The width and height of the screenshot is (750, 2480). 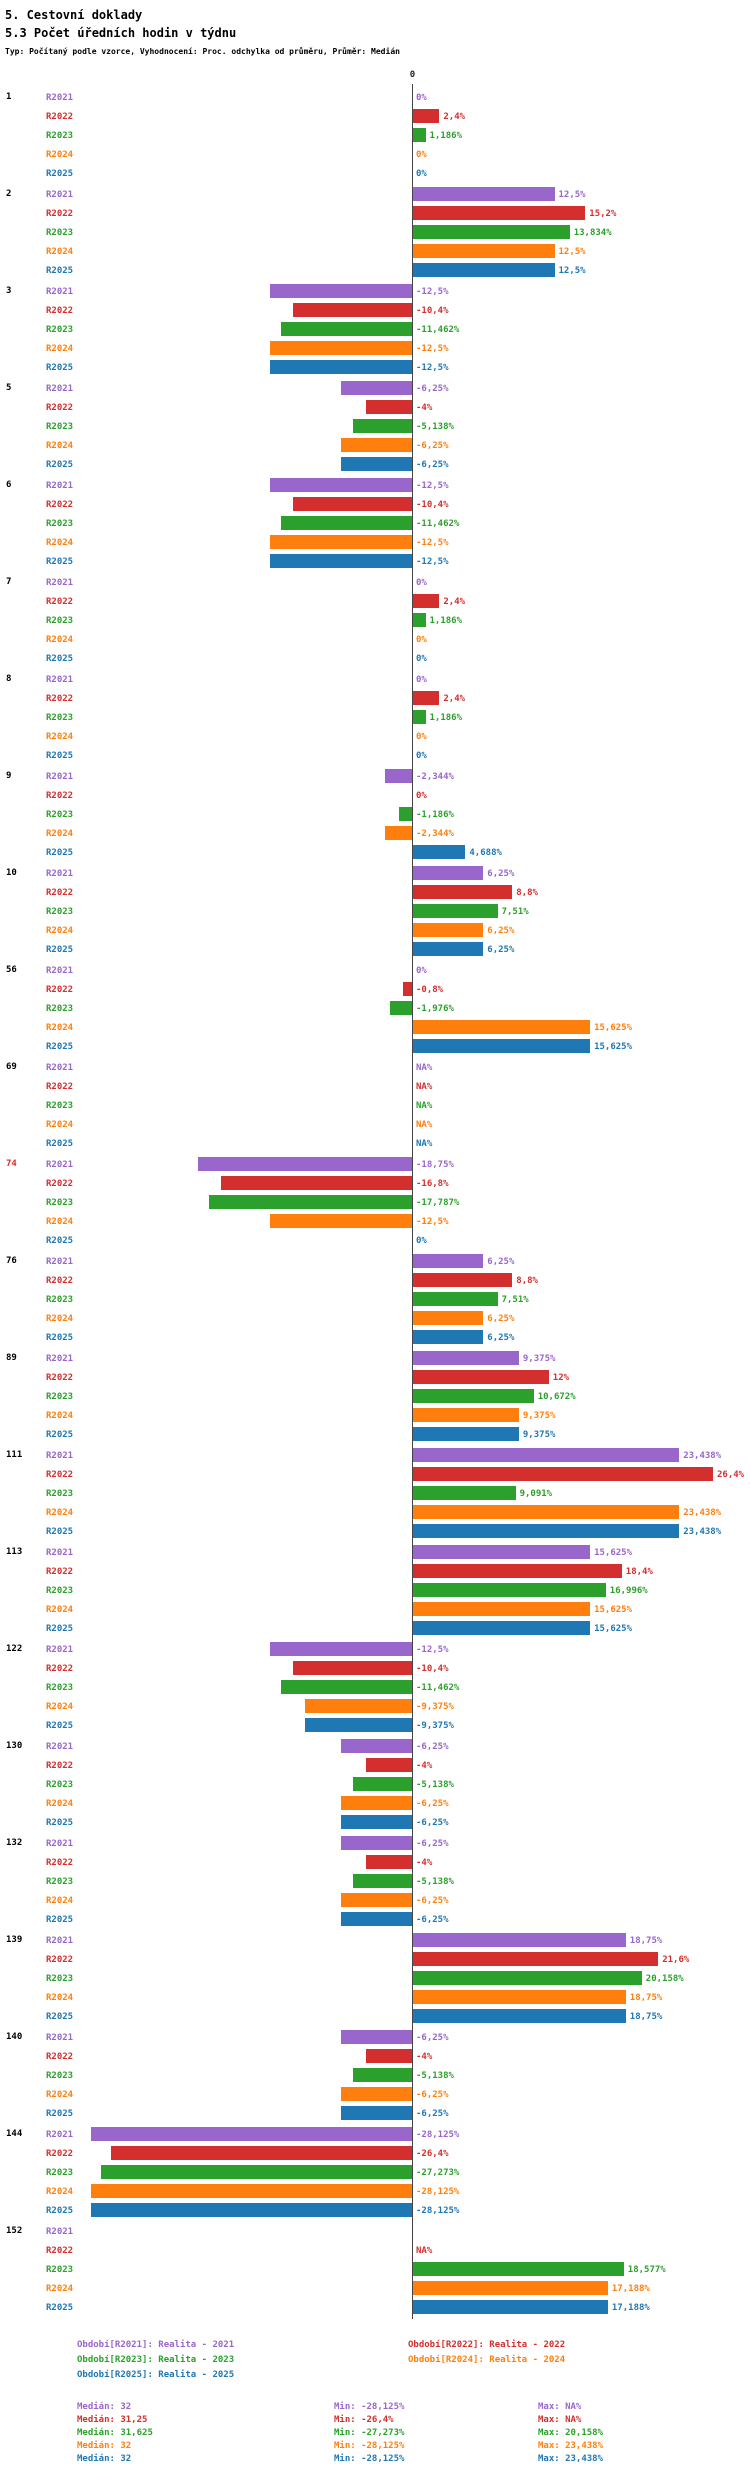 What do you see at coordinates (375, 2408) in the screenshot?
I see `stats-row-R2021: Medián: 32 Min: -28,125% Max: NA%` at bounding box center [375, 2408].